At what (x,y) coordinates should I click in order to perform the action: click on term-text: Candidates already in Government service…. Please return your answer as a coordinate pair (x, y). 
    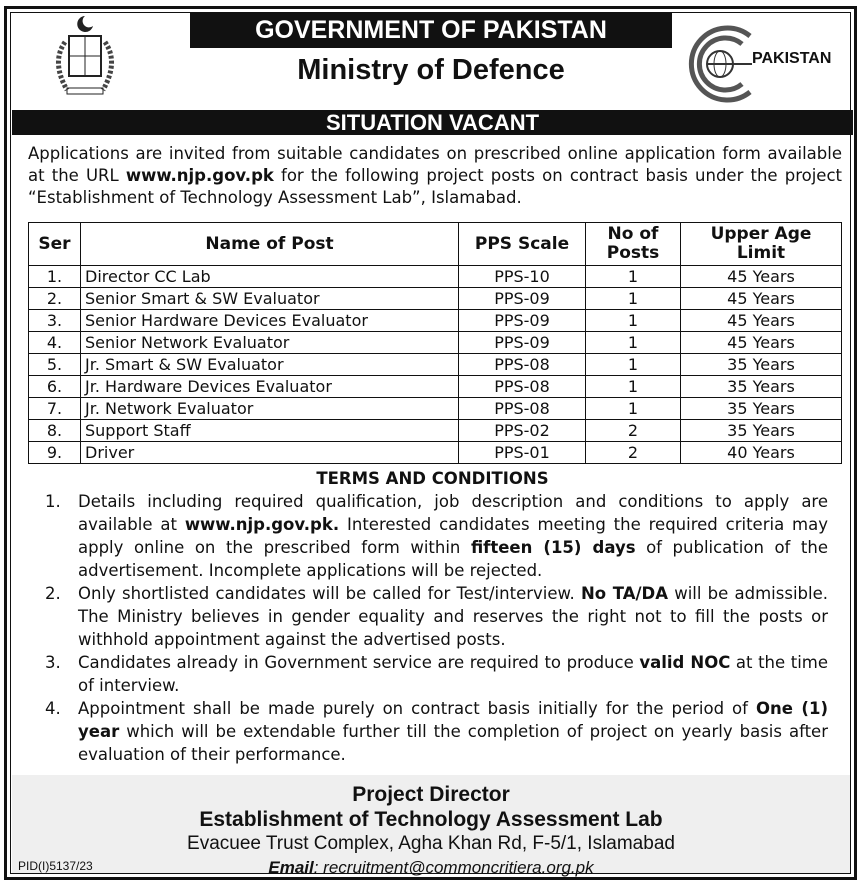
    Looking at the image, I should click on (453, 674).